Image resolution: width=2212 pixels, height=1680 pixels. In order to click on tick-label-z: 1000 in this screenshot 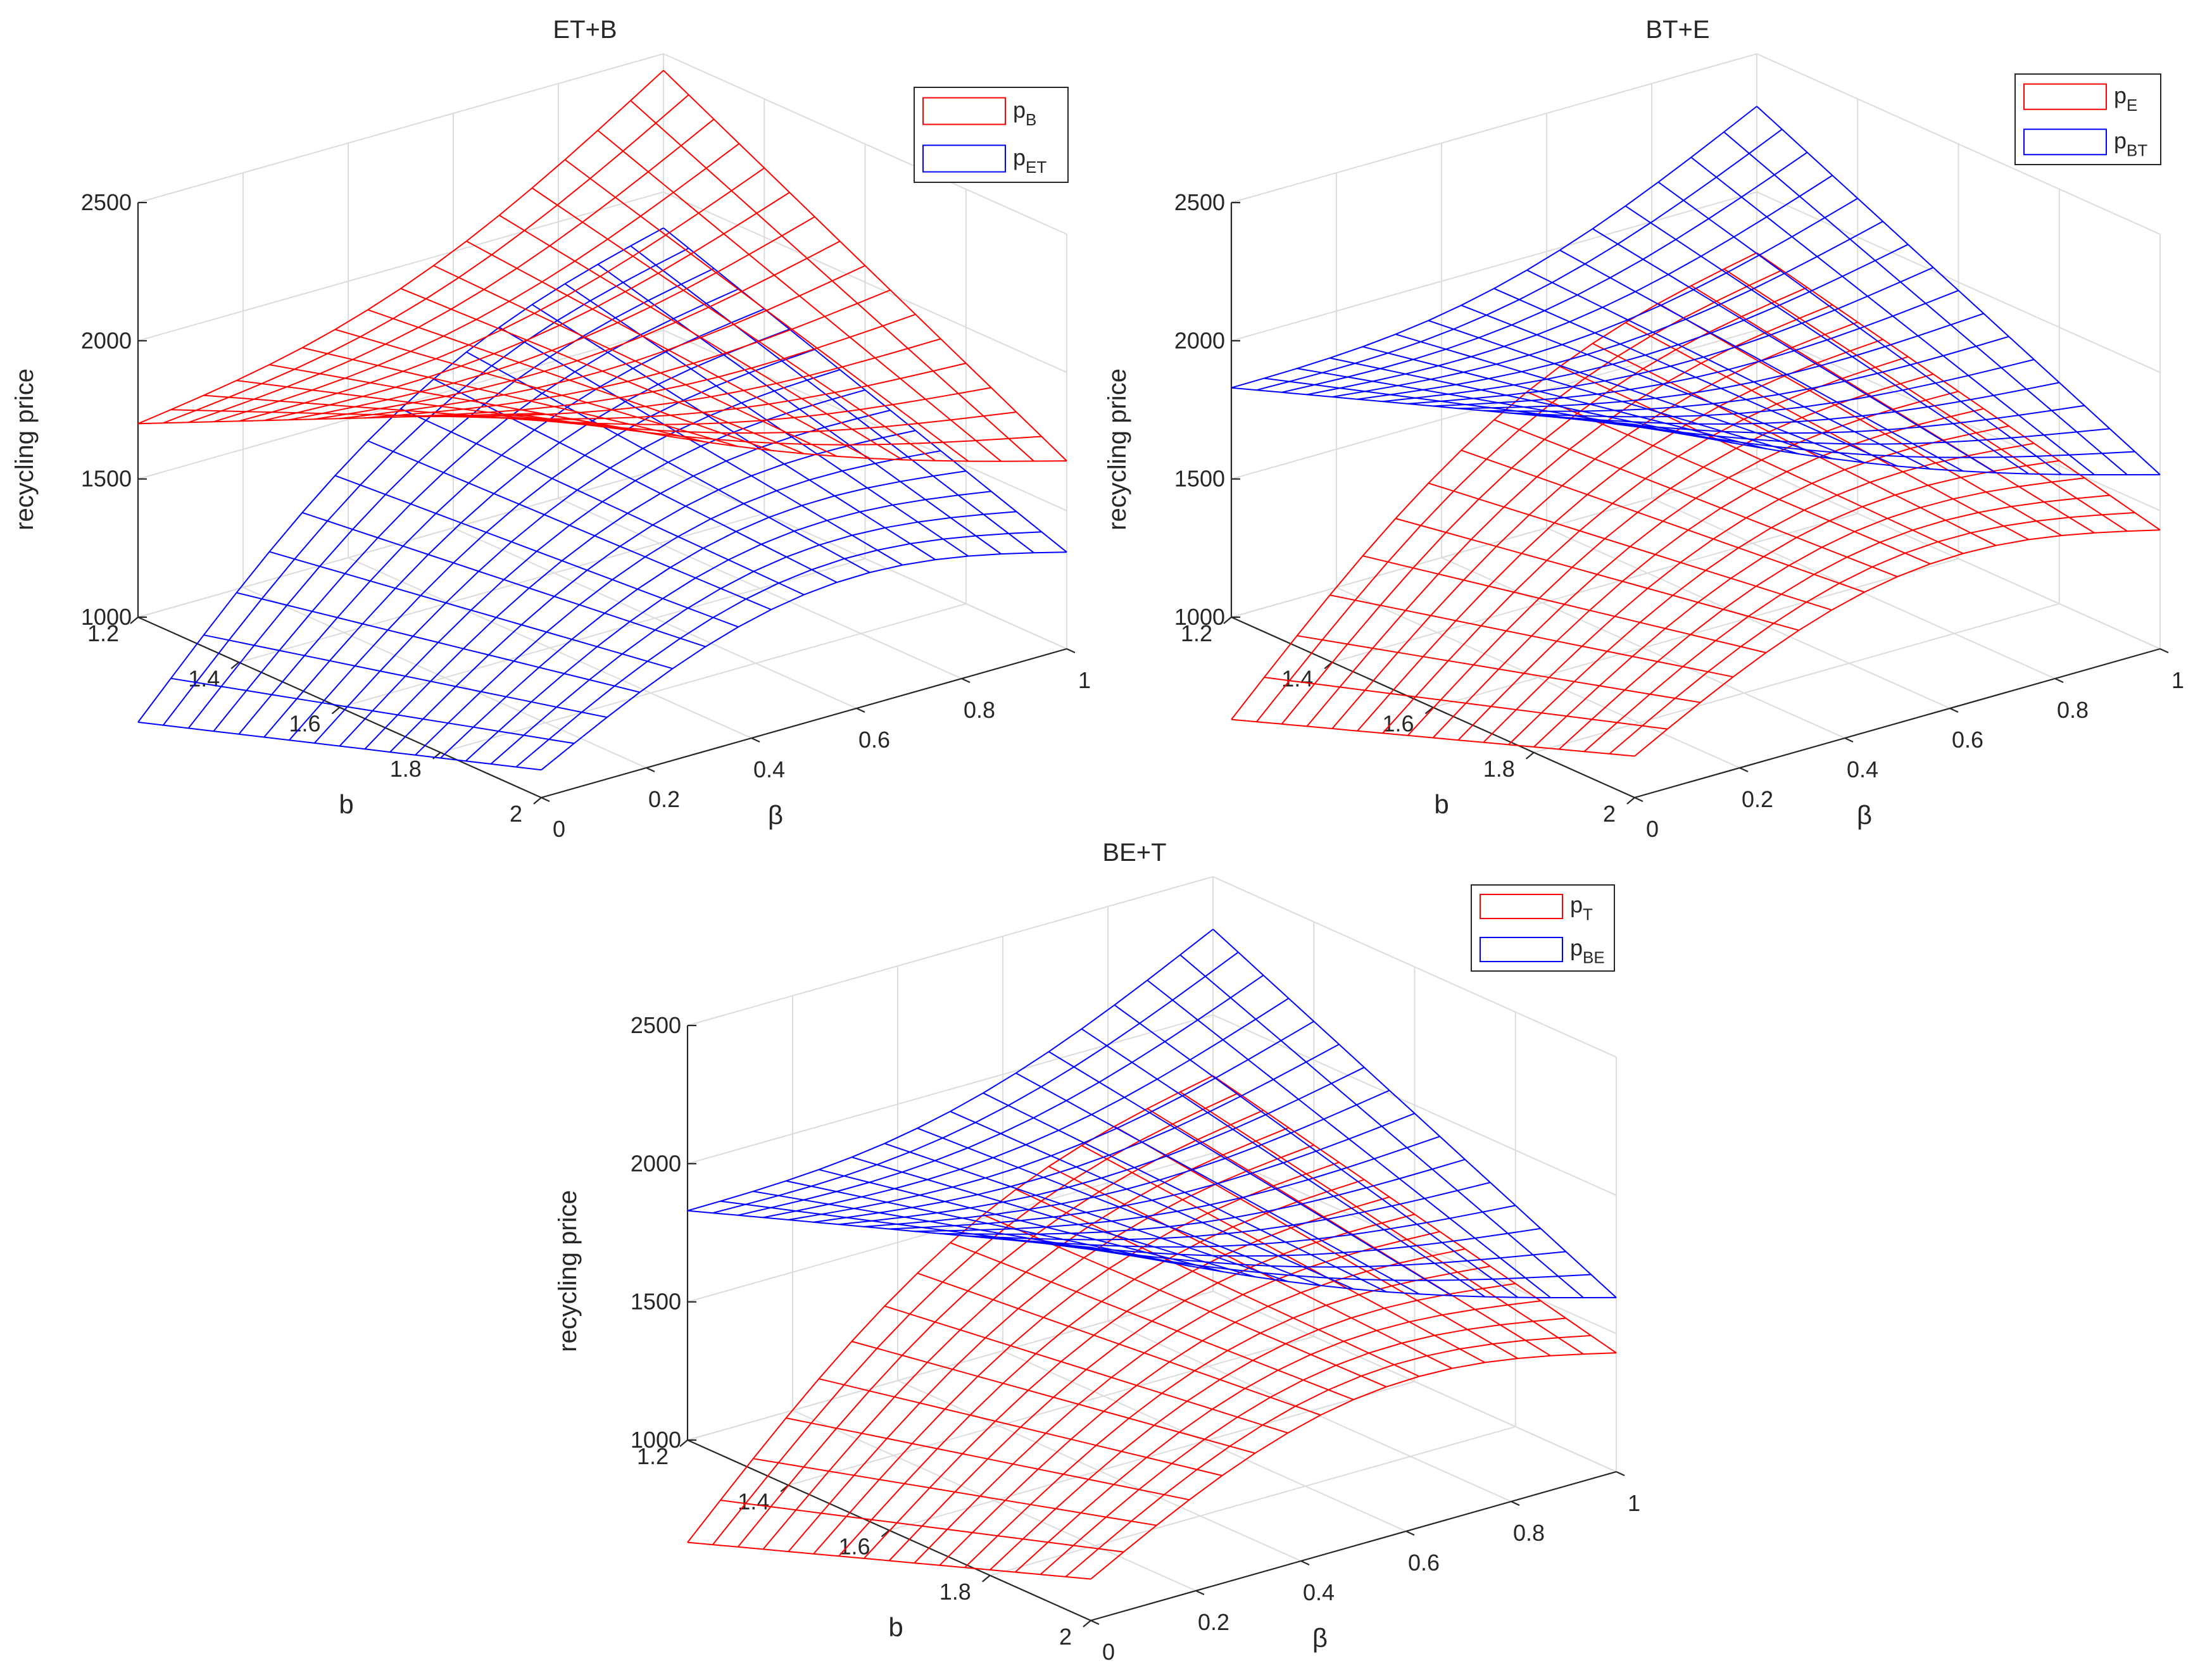, I will do `click(1199, 617)`.